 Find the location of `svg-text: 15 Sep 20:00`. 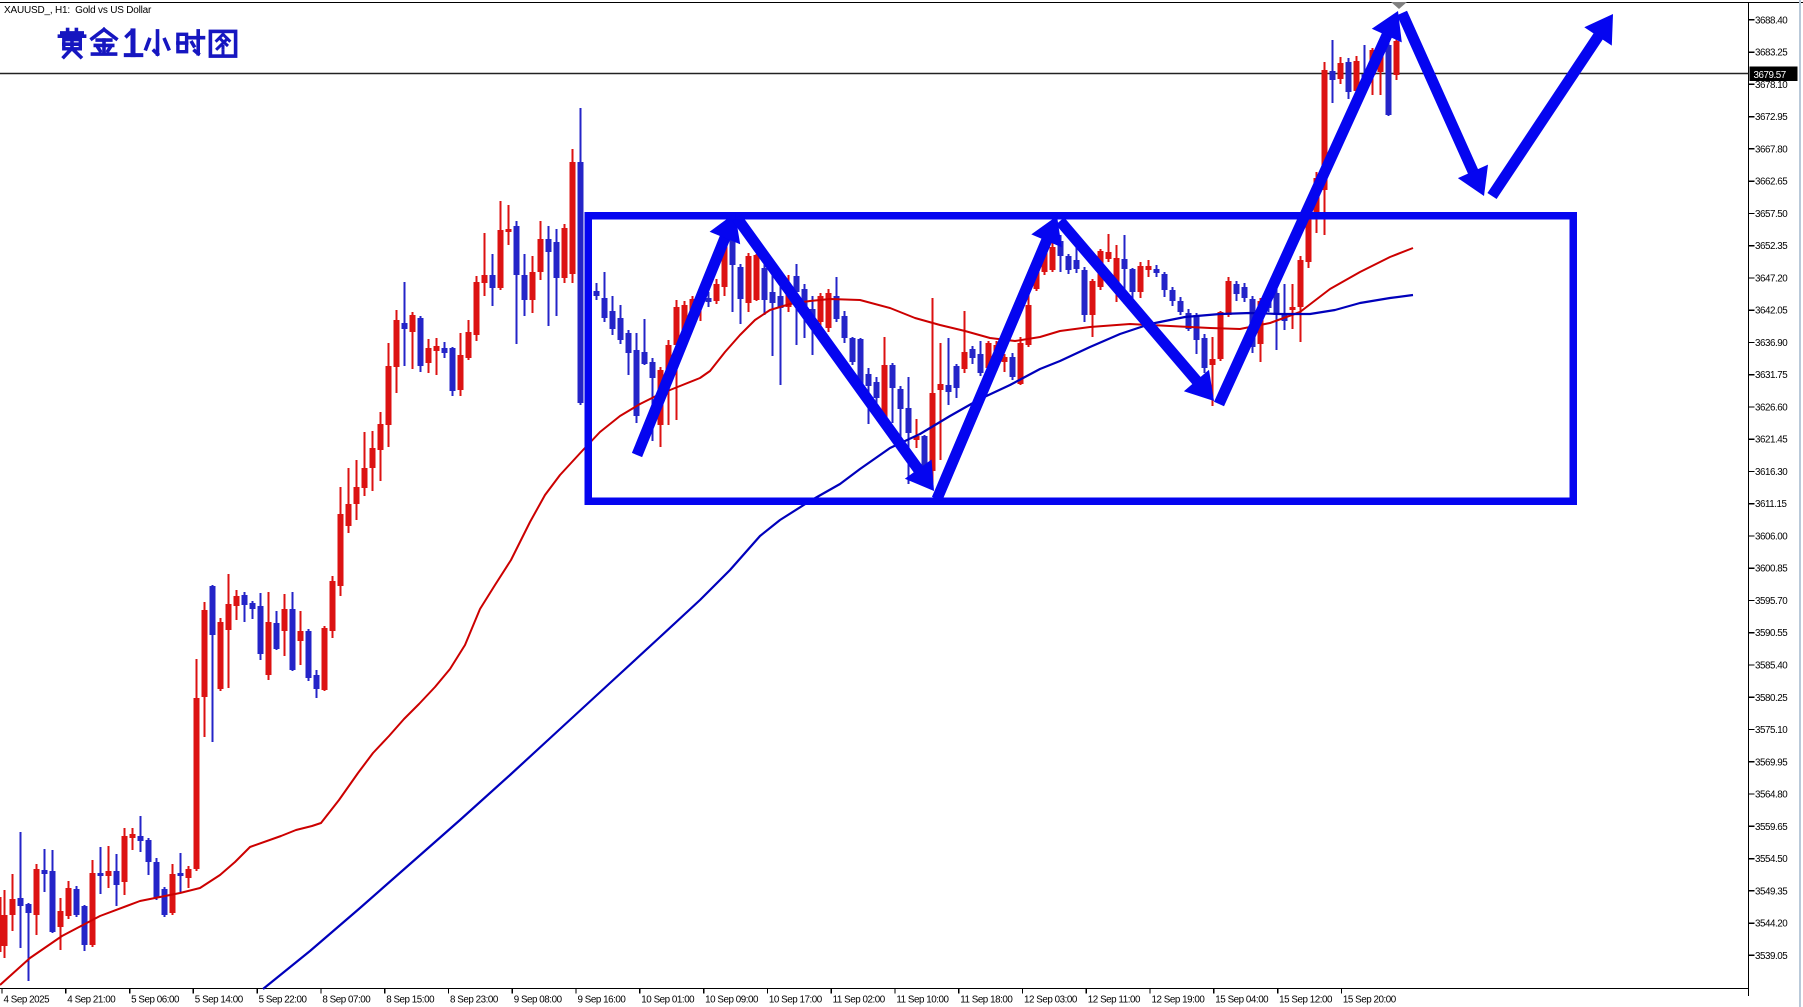

svg-text: 15 Sep 20:00 is located at coordinates (1370, 999).